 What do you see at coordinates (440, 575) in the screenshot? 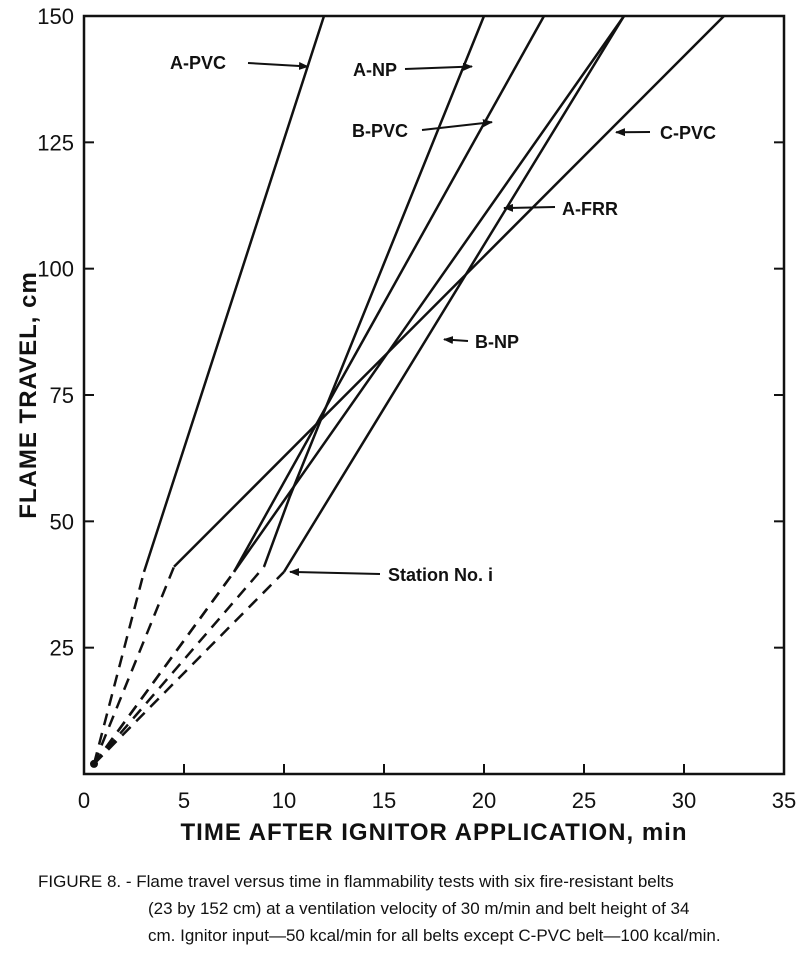
I see `annotation-label: Station No. i` at bounding box center [440, 575].